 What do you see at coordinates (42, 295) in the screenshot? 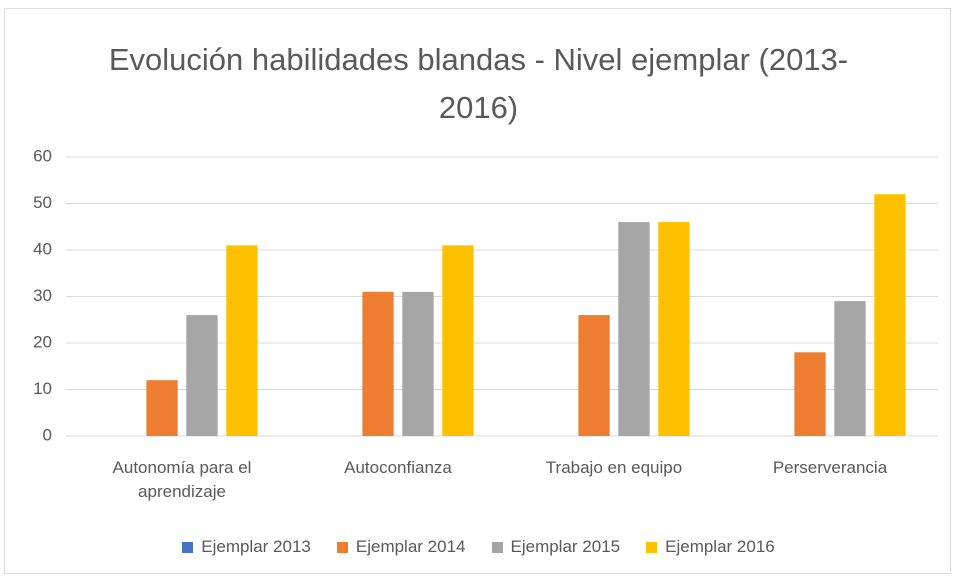
I see `y-tick-label: 30` at bounding box center [42, 295].